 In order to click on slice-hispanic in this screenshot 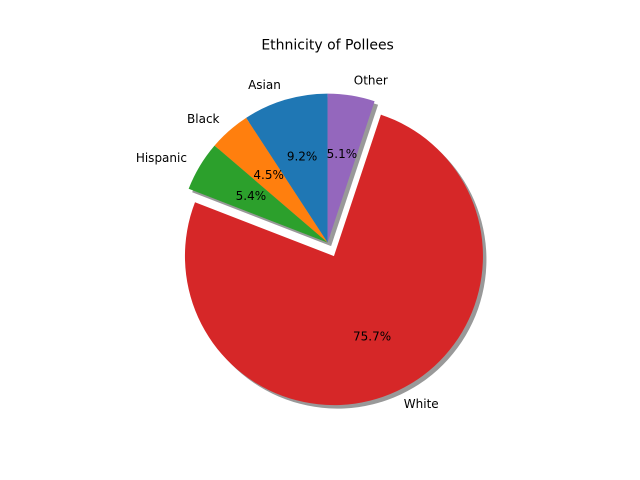, I will do `click(258, 194)`.